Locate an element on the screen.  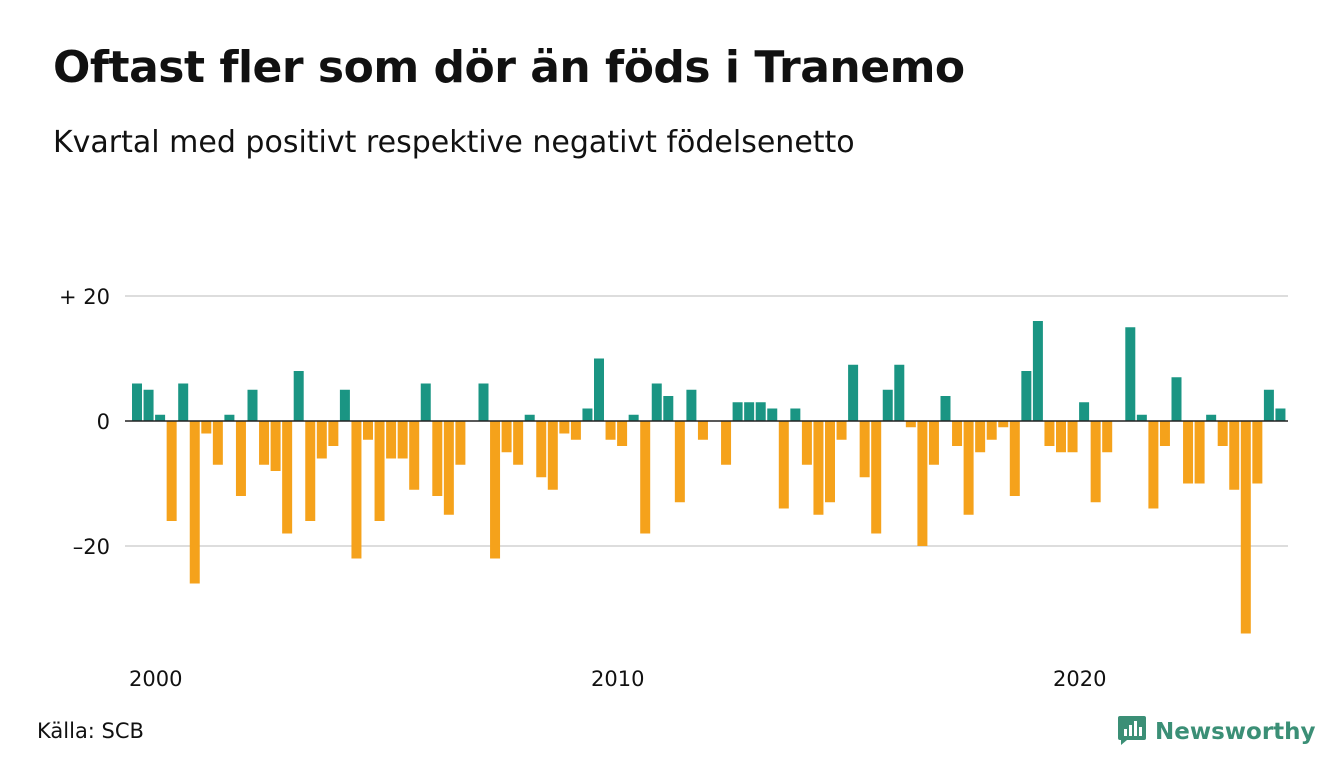
newsworthy-logo-icon is located at coordinates (1132, 732).